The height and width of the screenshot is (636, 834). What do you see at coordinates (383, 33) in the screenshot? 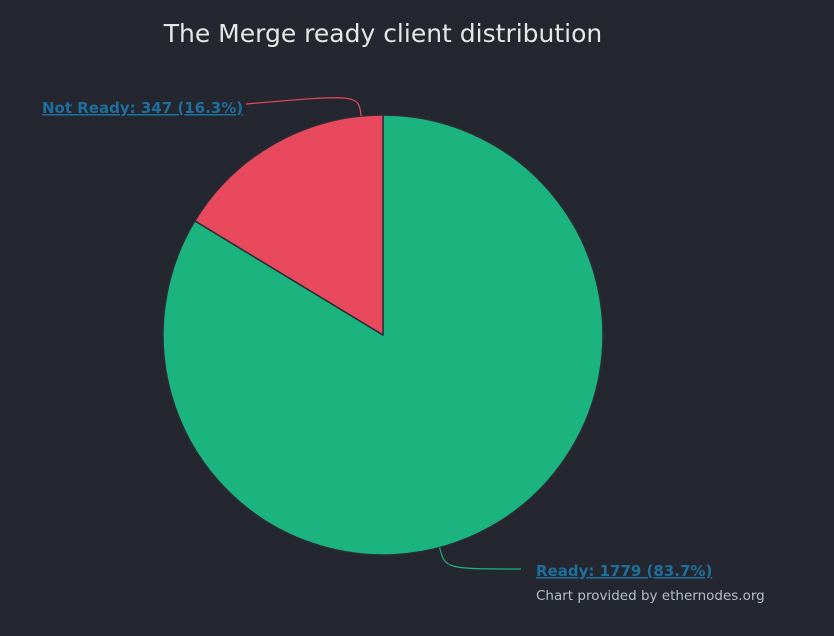
I see `chart-title: The Merge ready client distribution` at bounding box center [383, 33].